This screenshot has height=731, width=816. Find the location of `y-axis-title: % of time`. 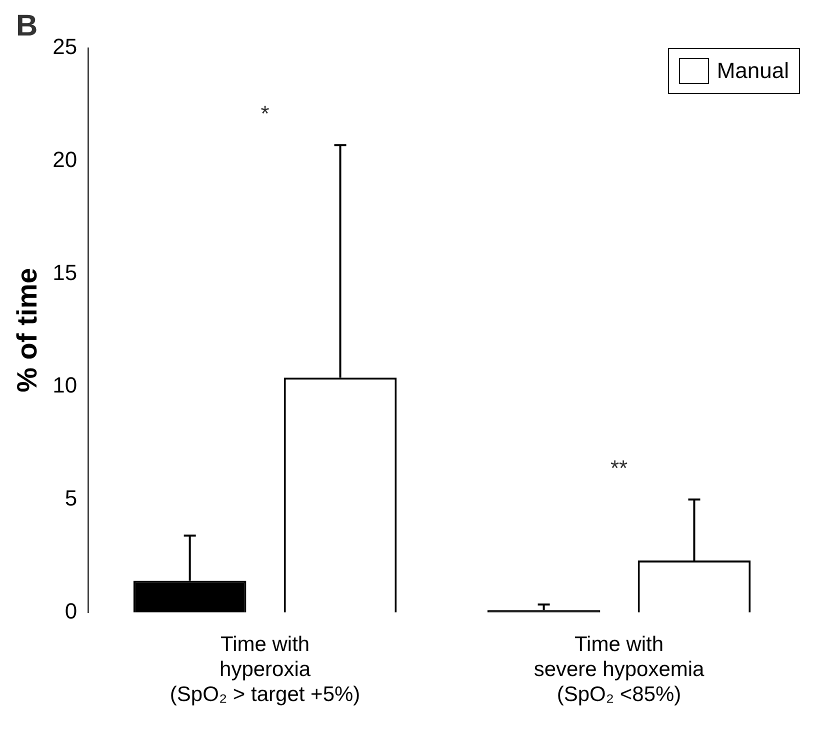

y-axis-title: % of time is located at coordinates (27, 330).